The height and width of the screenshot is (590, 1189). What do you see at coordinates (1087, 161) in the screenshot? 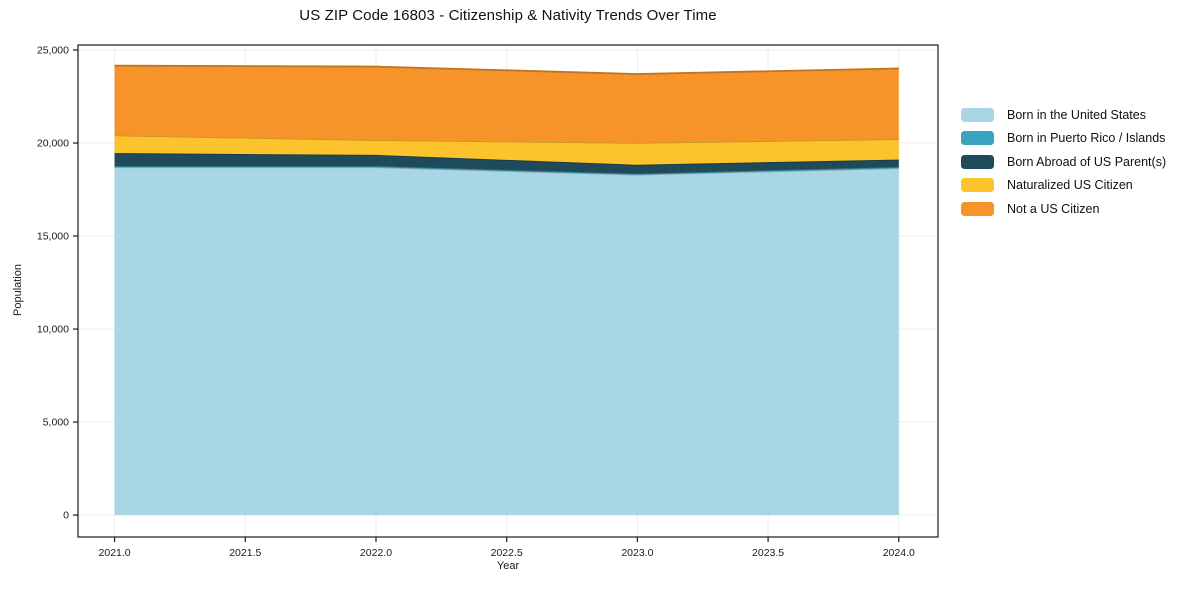
I see `legend-label: Born Abroad of US Parent(s)` at bounding box center [1087, 161].